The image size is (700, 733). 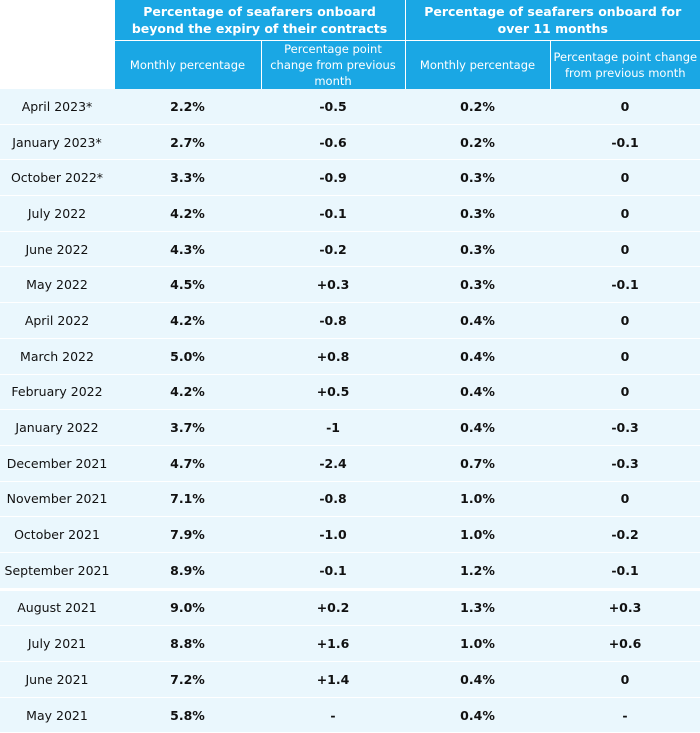 What do you see at coordinates (57, 608) in the screenshot?
I see `date-cell: August 2021` at bounding box center [57, 608].